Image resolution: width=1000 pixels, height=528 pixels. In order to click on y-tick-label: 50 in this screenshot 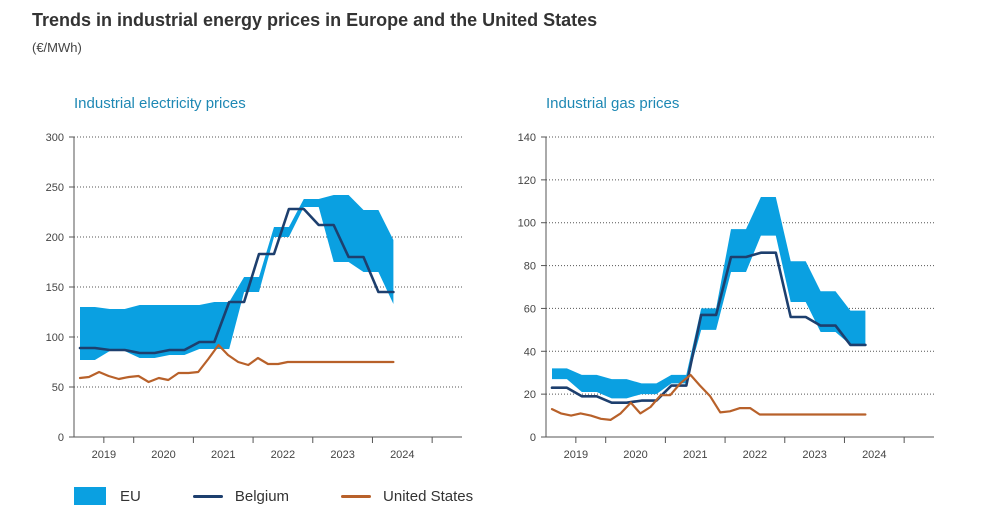, I will do `click(58, 388)`.